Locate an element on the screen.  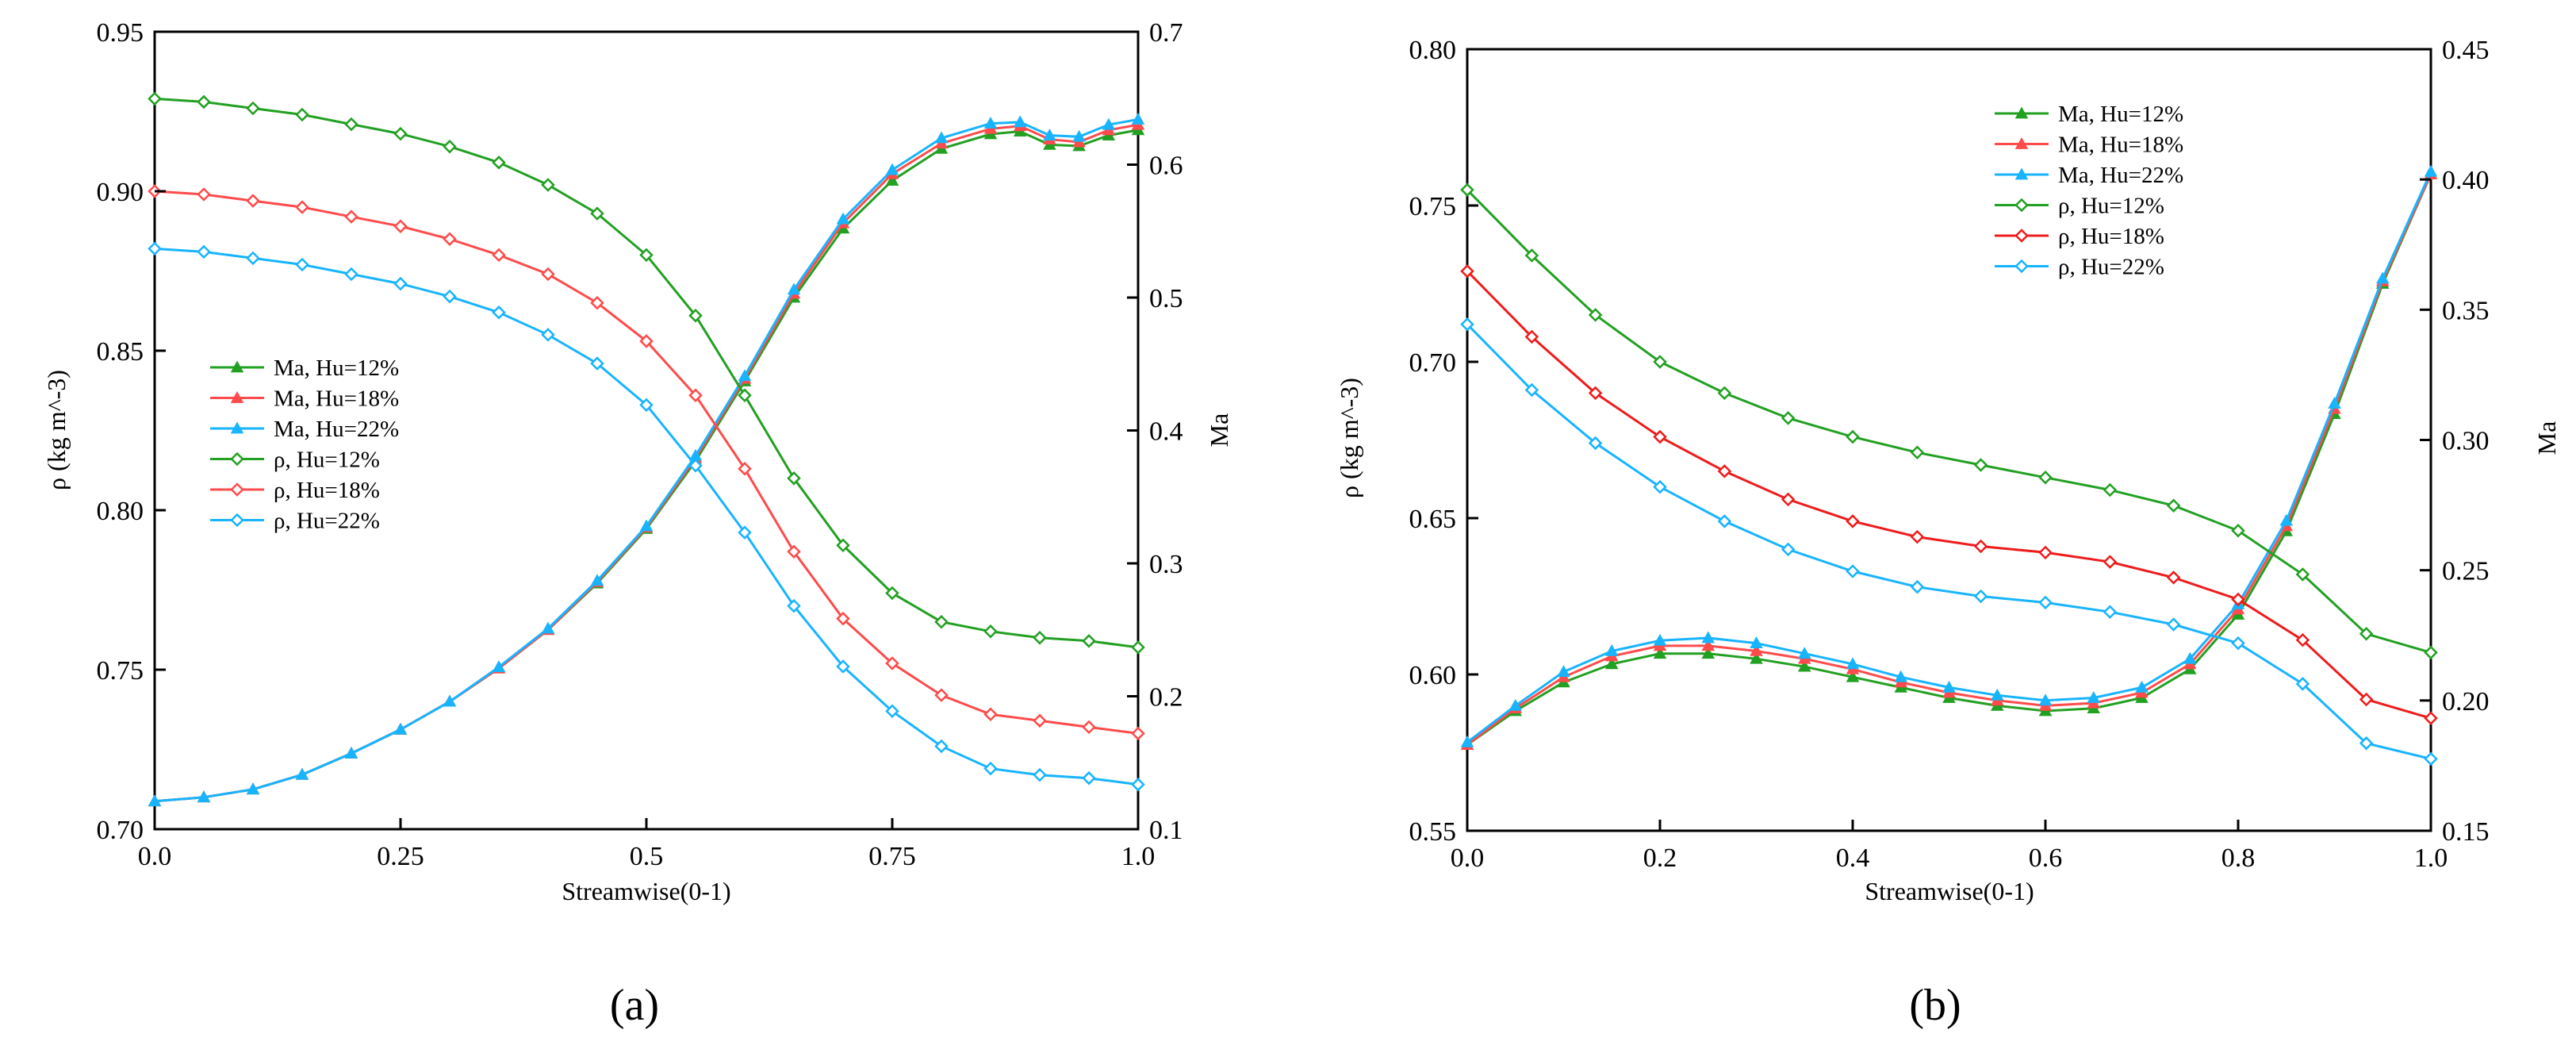
y2-tick-label: 0.25 is located at coordinates (2466, 571).